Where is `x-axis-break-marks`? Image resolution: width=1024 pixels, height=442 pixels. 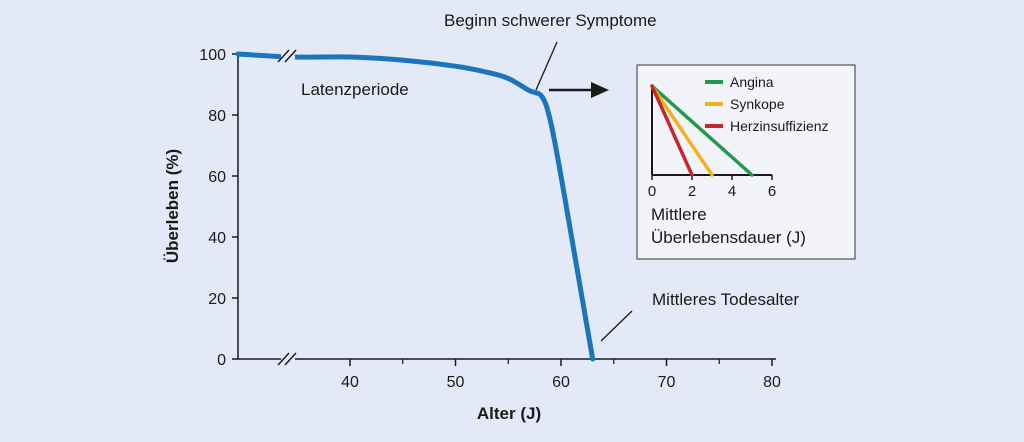
x-axis-break-marks is located at coordinates (287, 359).